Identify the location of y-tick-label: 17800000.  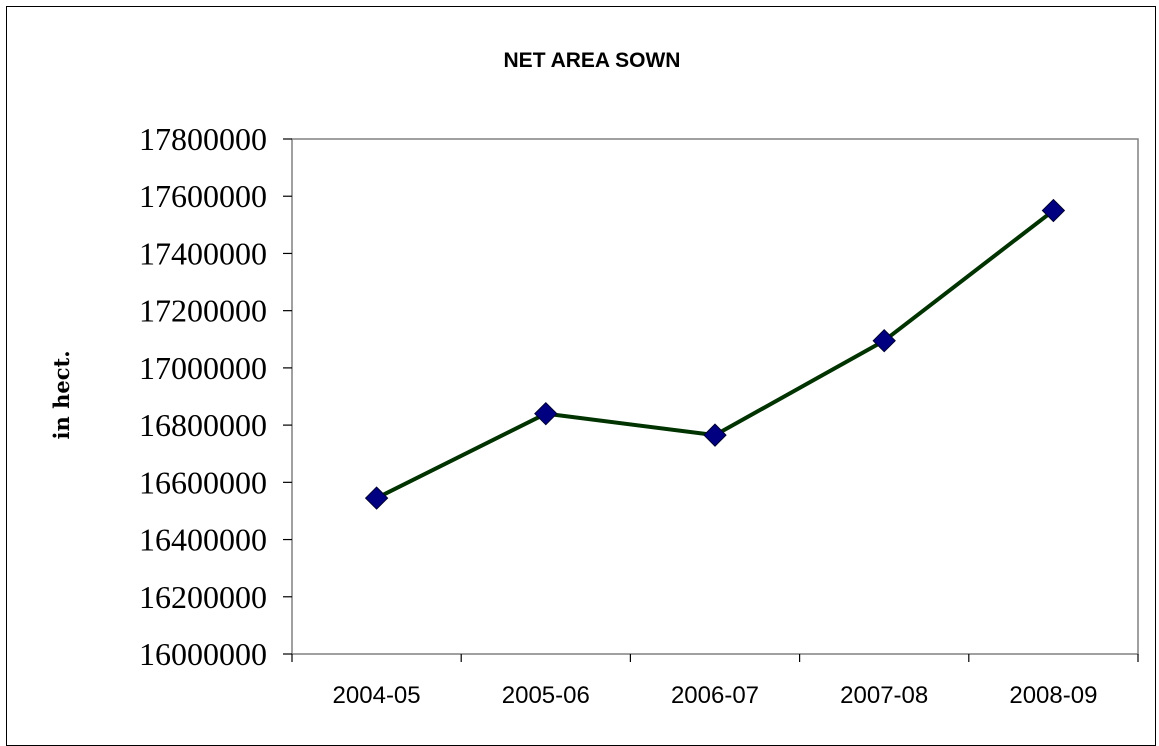
(203, 139).